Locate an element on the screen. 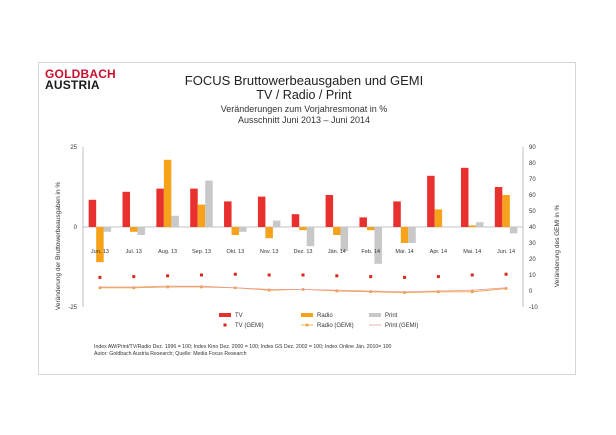 The width and height of the screenshot is (616, 435). y2-tick-label: 60 is located at coordinates (532, 196).